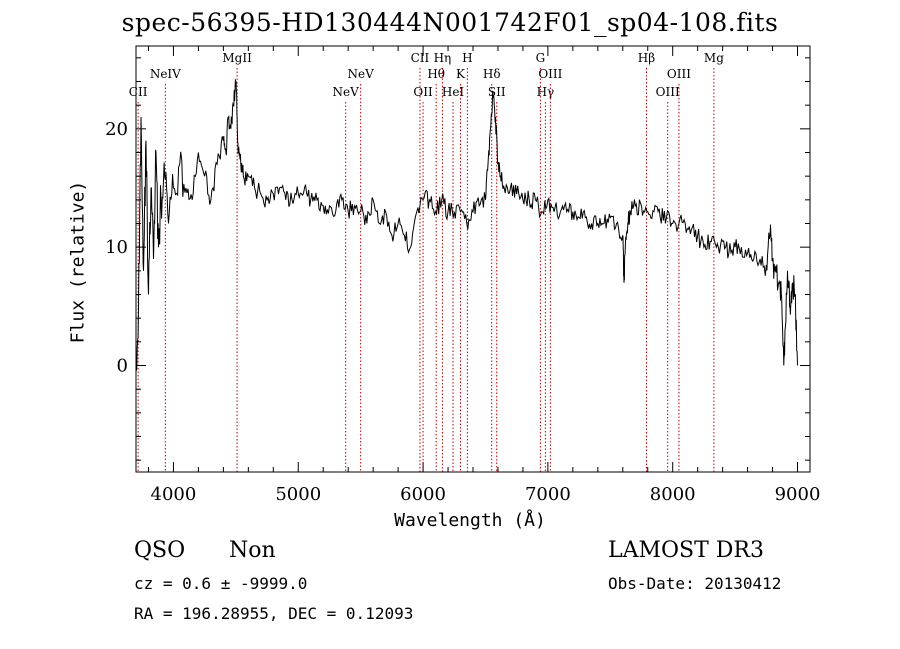 This screenshot has height=649, width=900. Describe the element at coordinates (546, 92) in the screenshot. I see `line-label: Hγ` at that location.